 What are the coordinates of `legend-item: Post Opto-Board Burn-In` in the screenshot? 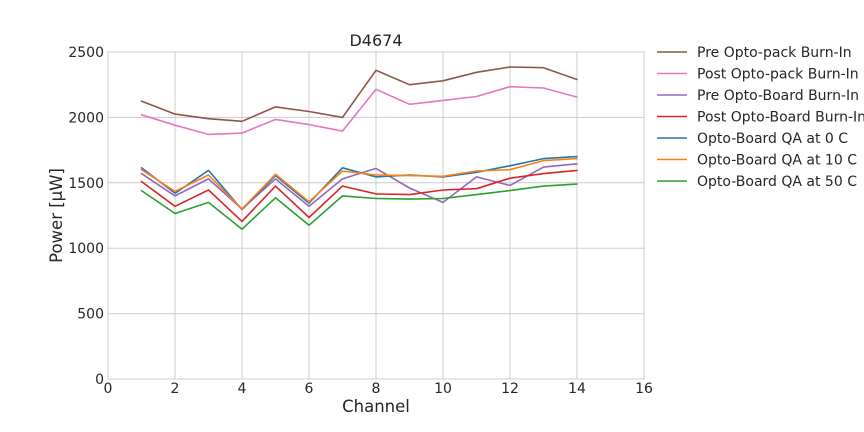 It's located at (760, 118).